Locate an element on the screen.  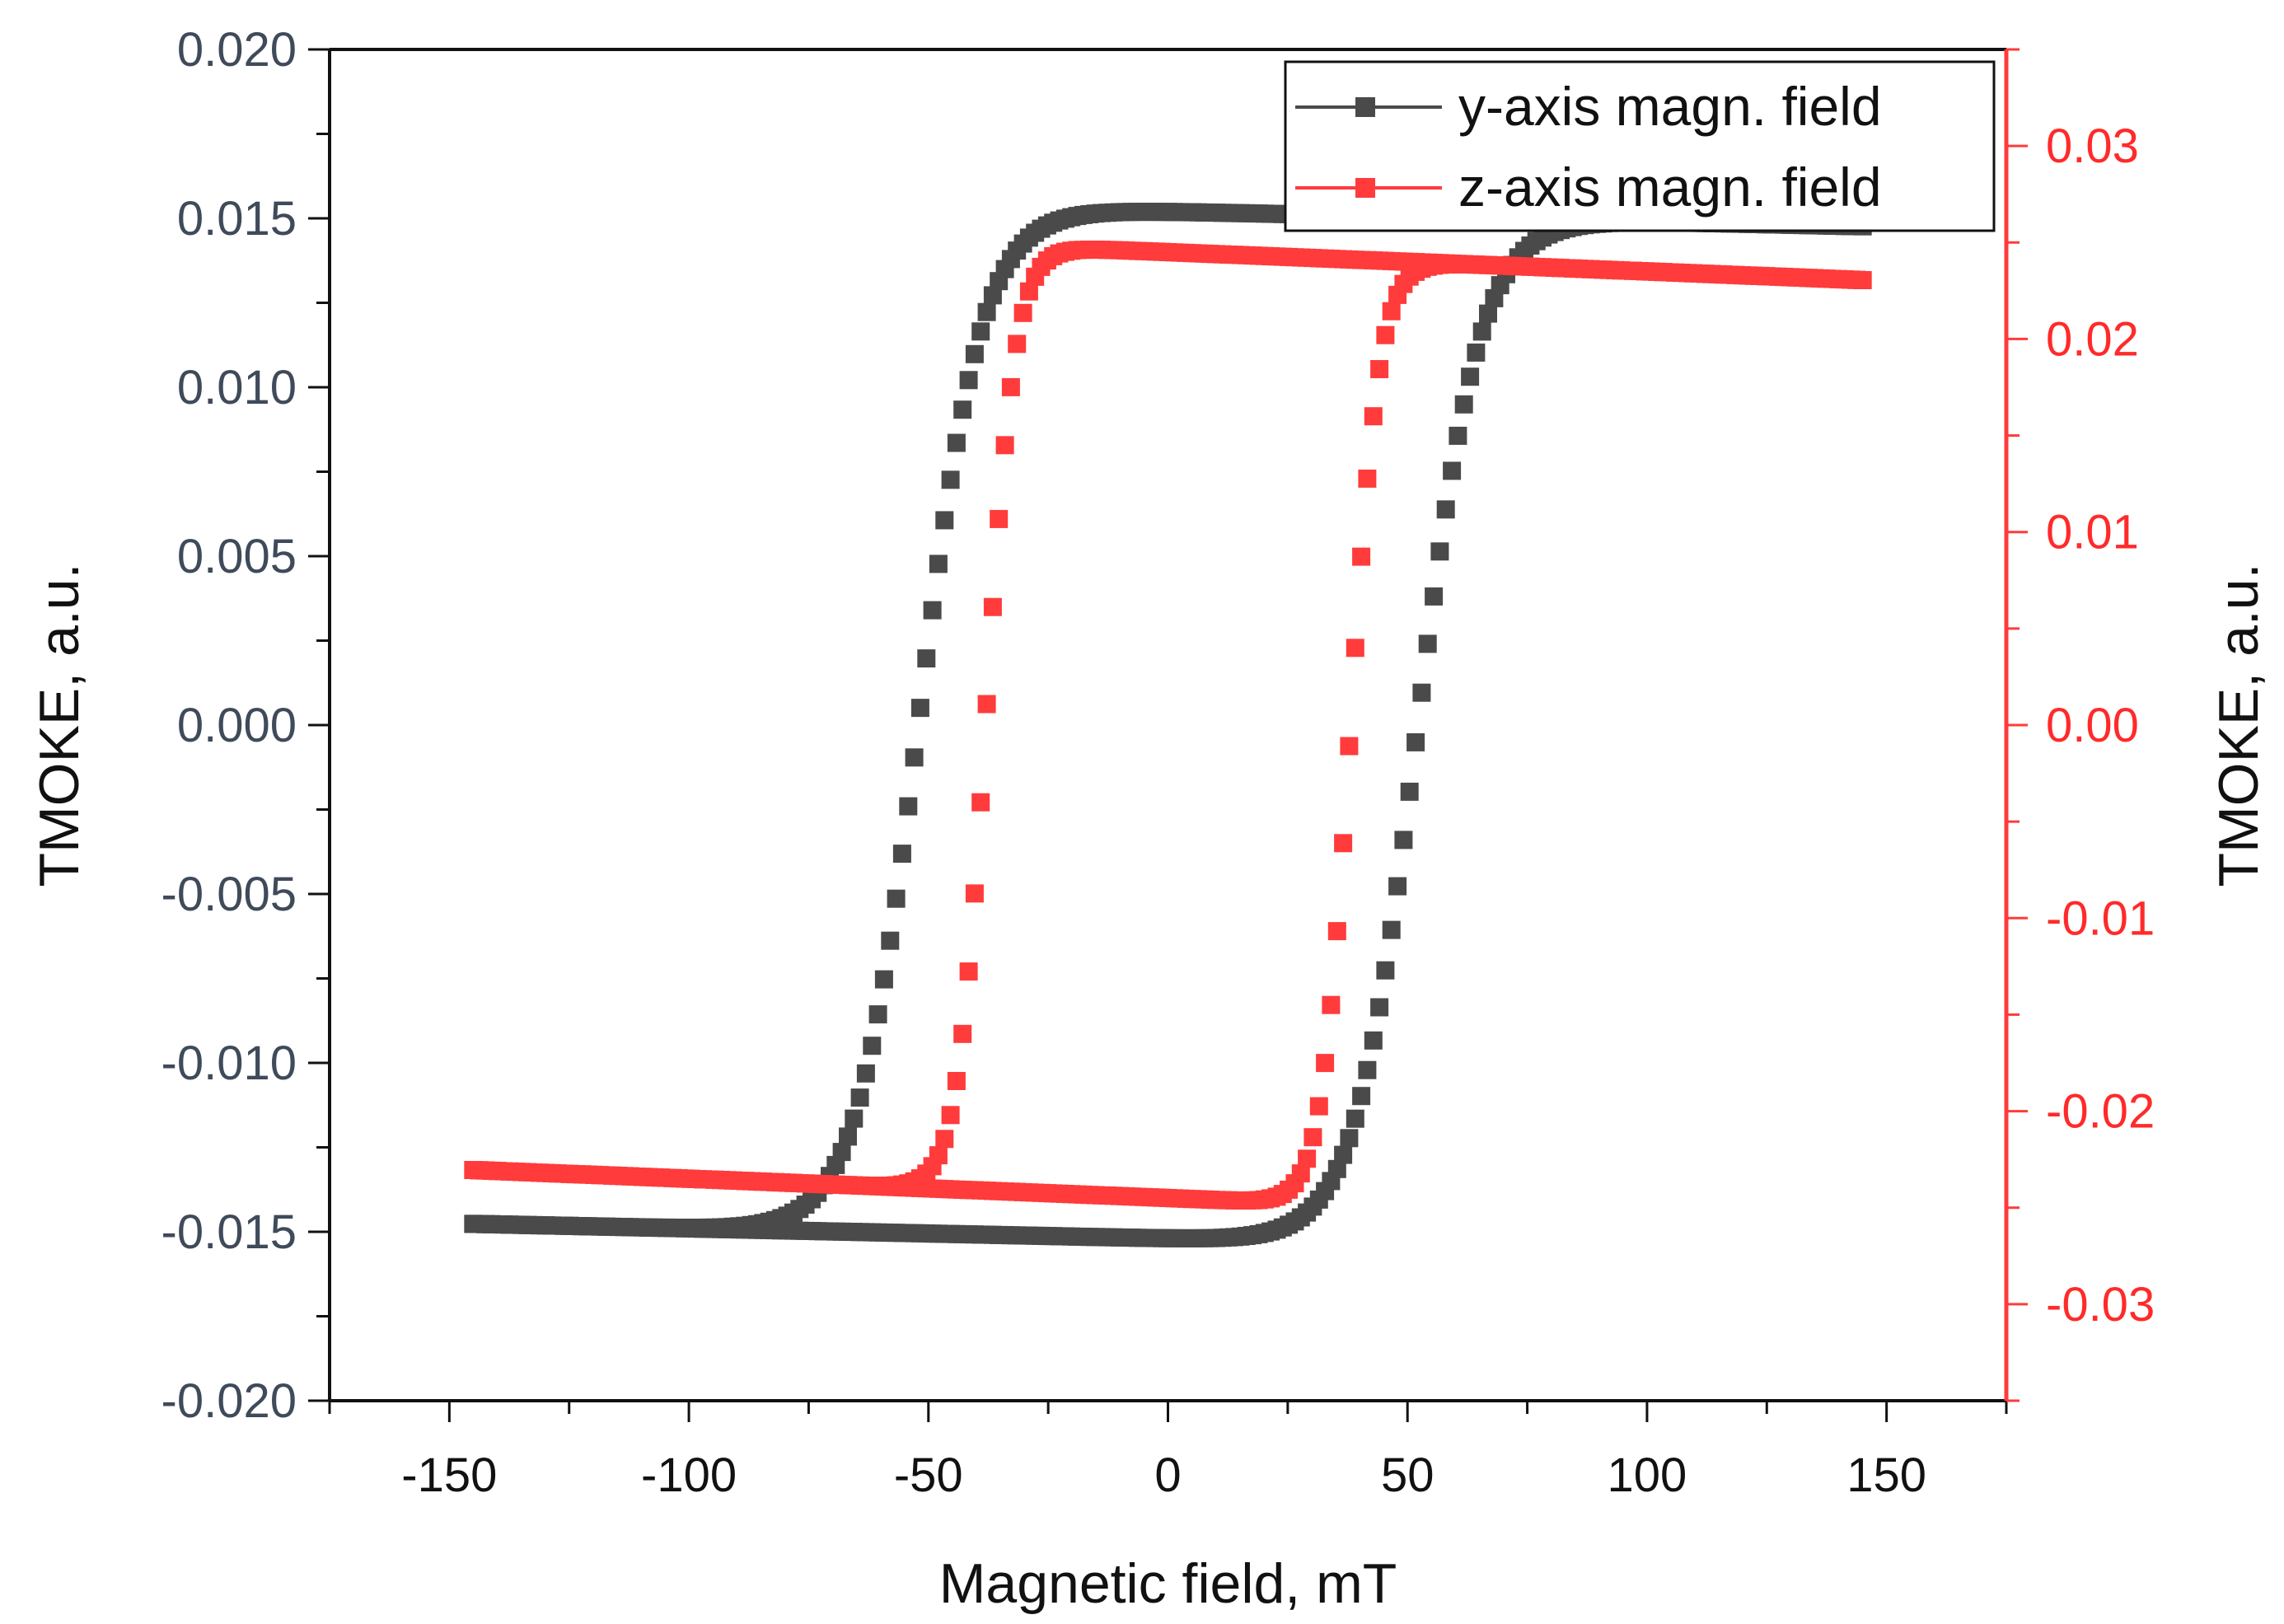
x-tick-label: 150 is located at coordinates (1886, 1475).